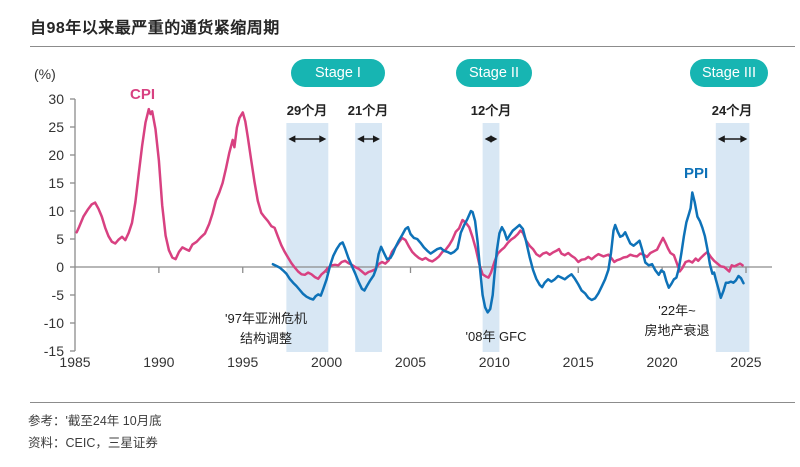 This screenshot has width=800, height=467. What do you see at coordinates (266, 329) in the screenshot?
I see `annotation-97-asian-crisis: '97年亚洲危机 结构调整` at bounding box center [266, 329].